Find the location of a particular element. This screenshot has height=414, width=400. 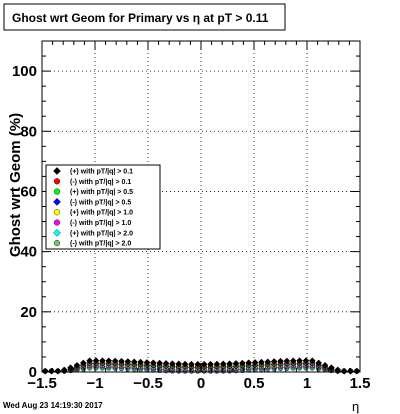

y-tick-label: 20 is located at coordinates (28, 312).